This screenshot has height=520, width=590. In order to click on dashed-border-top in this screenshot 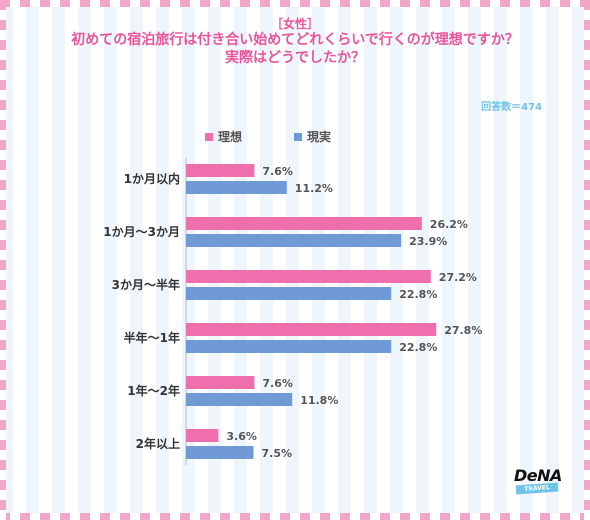, I will do `click(295, 3)`.